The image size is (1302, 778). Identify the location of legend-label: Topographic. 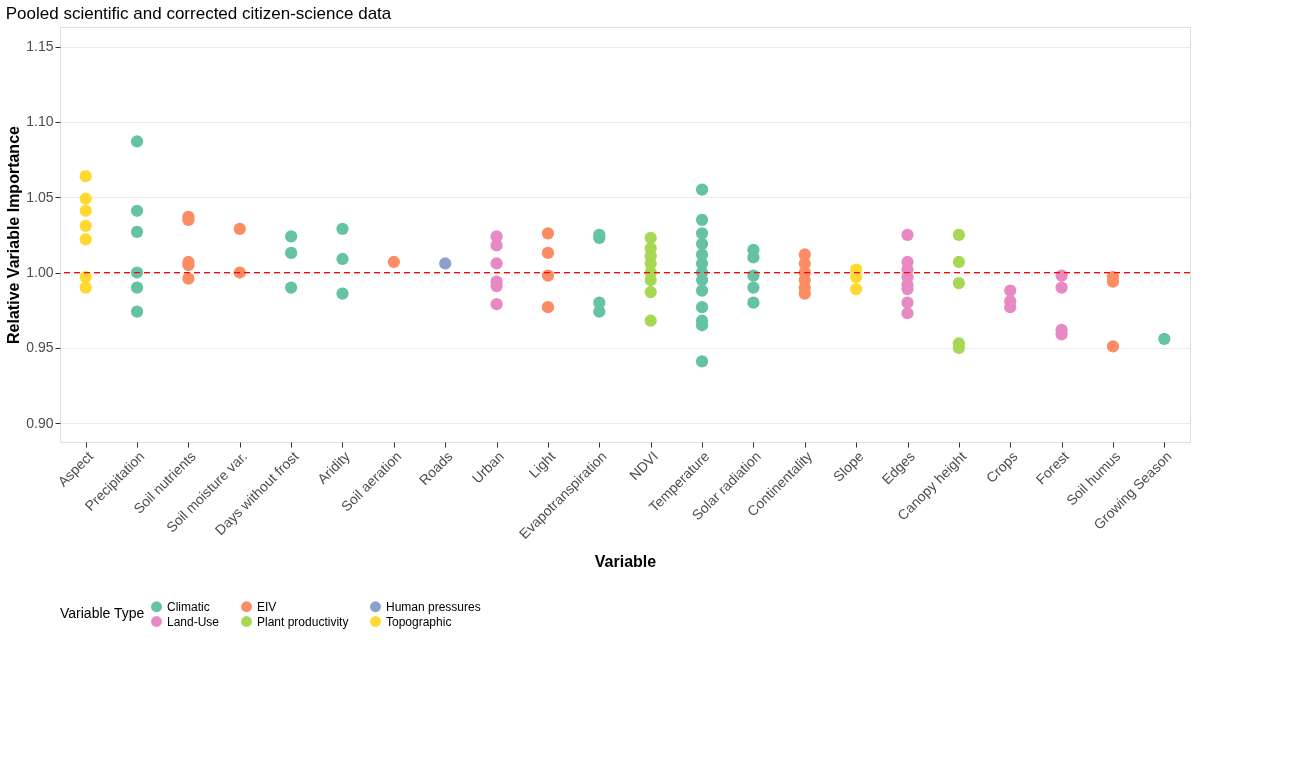
(419, 621).